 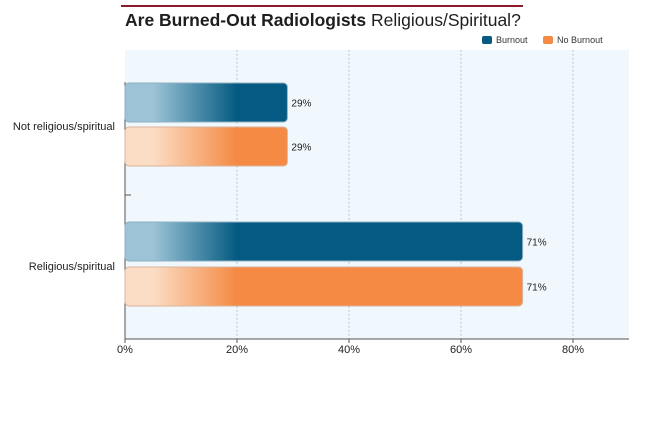 What do you see at coordinates (237, 350) in the screenshot?
I see `x-tick-label: 20%` at bounding box center [237, 350].